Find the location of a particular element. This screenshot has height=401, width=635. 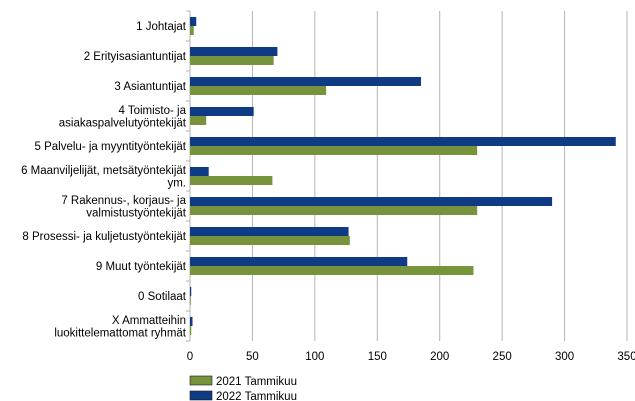

category-label: 8 Prosessi- ja kuljetustyöntekijät is located at coordinates (104, 237).